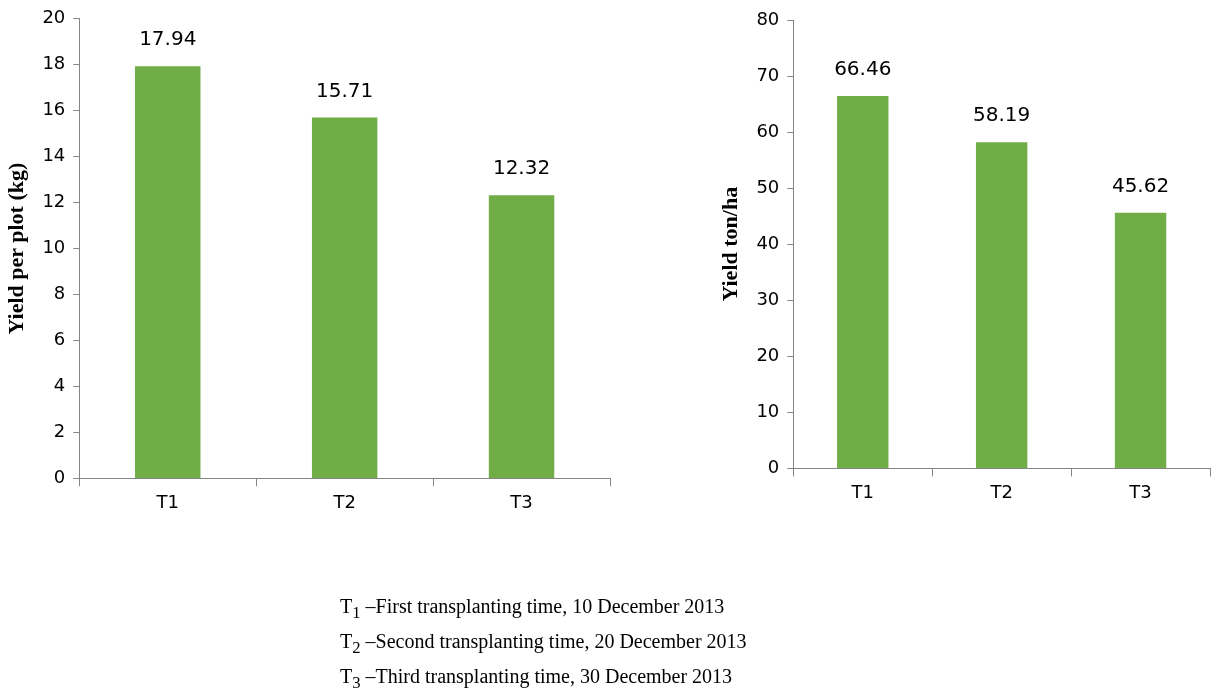 Image resolution: width=1214 pixels, height=698 pixels. Describe the element at coordinates (54, 109) in the screenshot. I see `y-tick-label: 16` at that location.